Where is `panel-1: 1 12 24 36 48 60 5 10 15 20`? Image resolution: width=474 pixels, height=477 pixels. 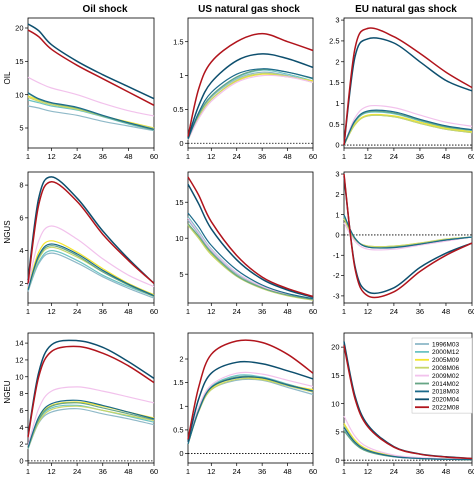 panel-1: 1 12 24 36 48 60 5 10 15 20 is located at coordinates (86, 89).